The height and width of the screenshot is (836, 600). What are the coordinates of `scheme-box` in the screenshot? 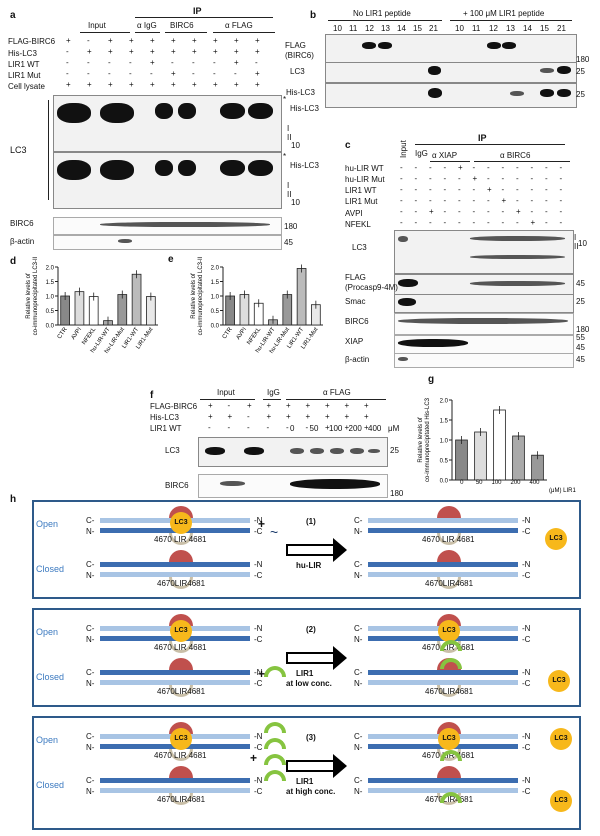 It's located at (306, 549).